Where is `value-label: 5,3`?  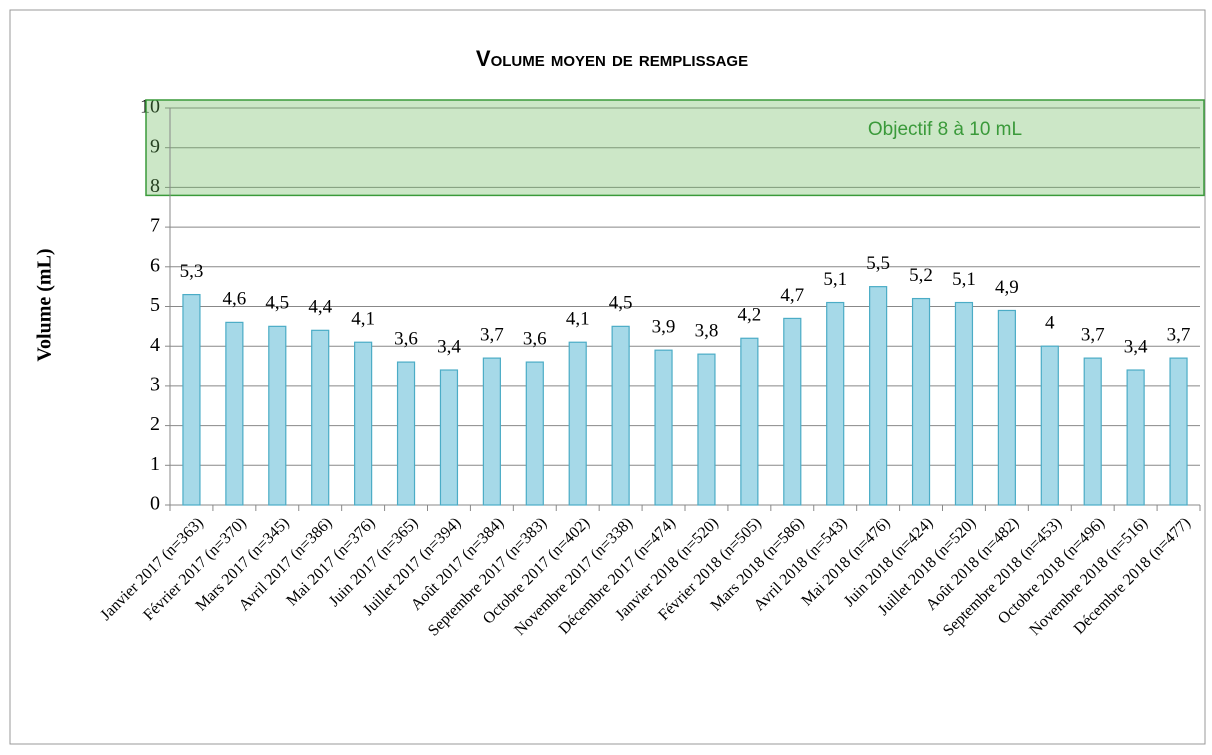 value-label: 5,3 is located at coordinates (192, 271).